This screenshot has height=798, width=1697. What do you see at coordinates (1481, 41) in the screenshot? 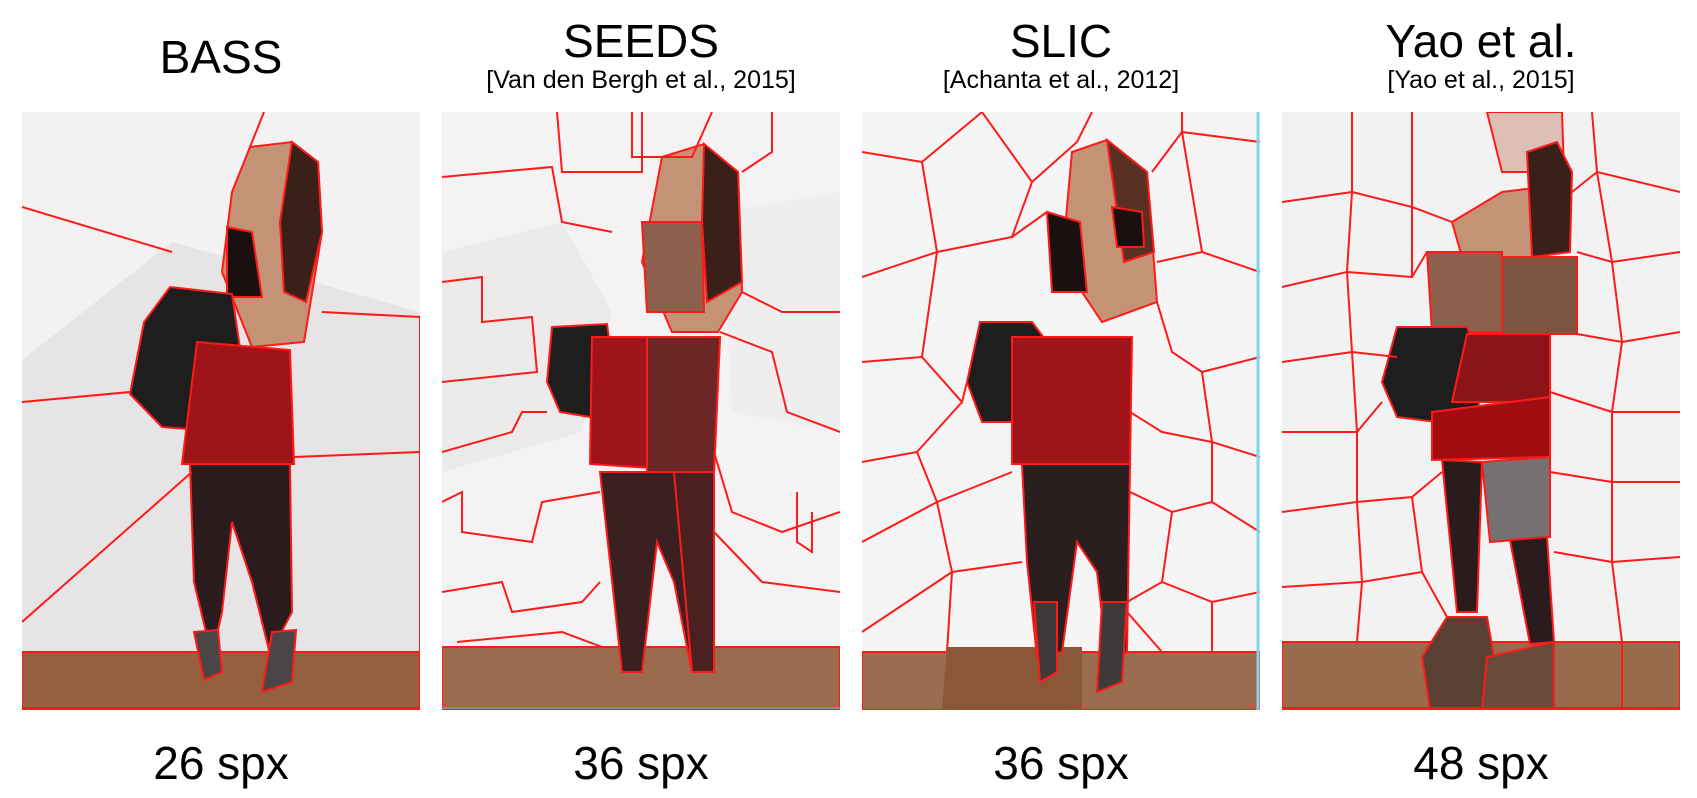
I see `panel-title: Yao et al.` at bounding box center [1481, 41].